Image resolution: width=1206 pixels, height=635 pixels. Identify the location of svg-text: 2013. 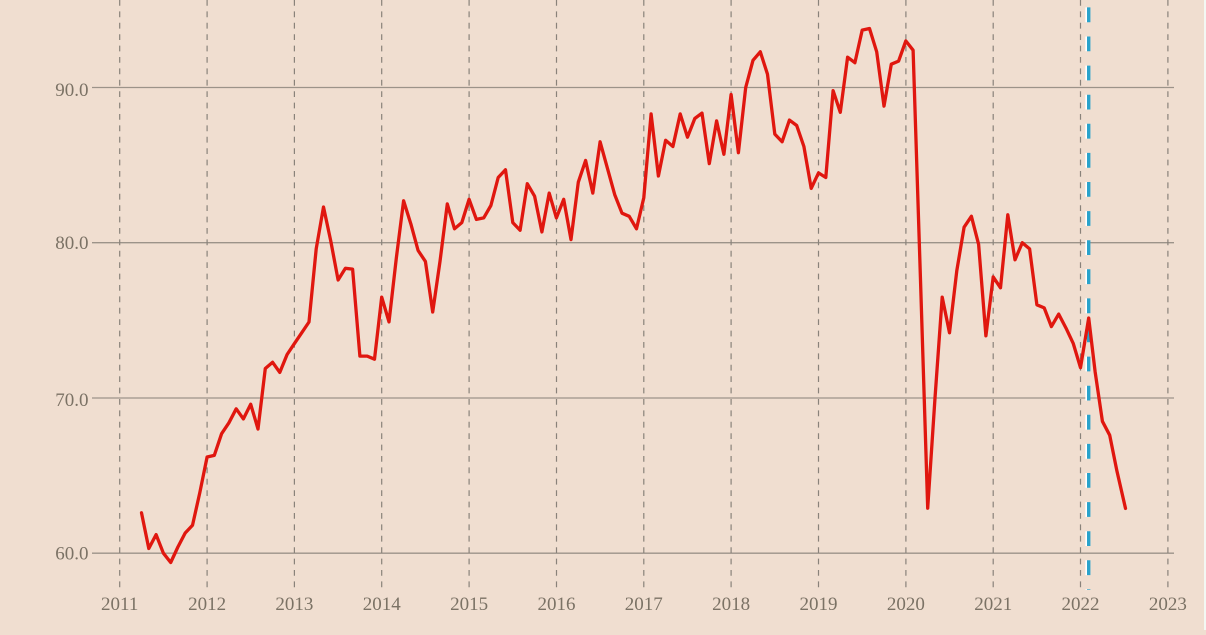
(294, 604).